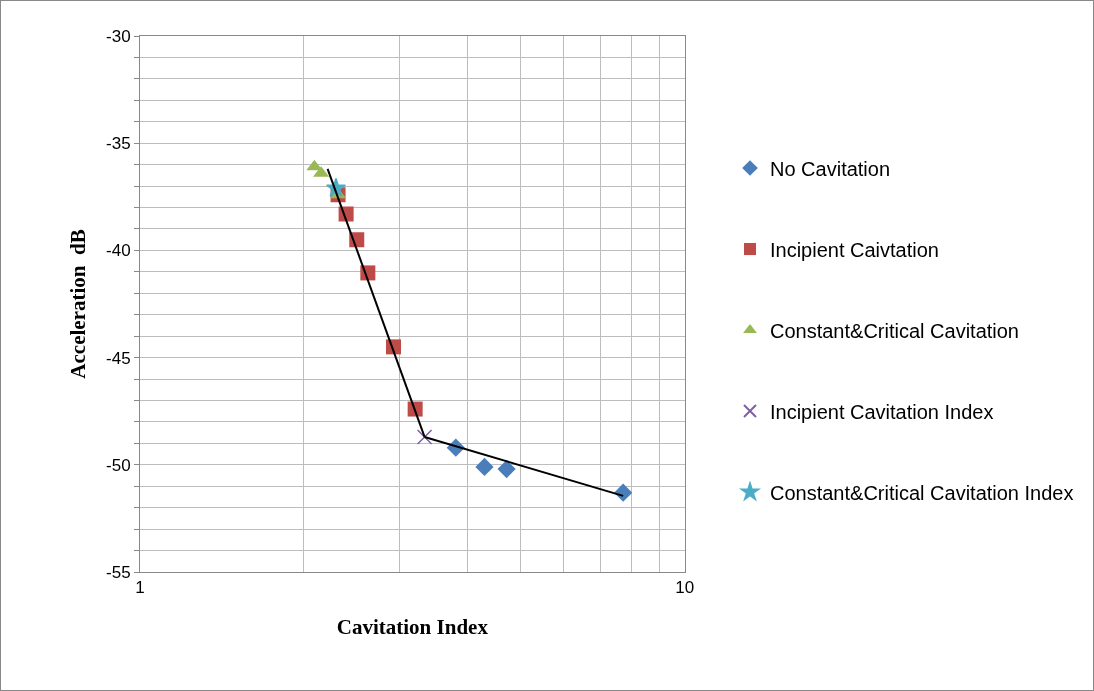 The height and width of the screenshot is (691, 1094). I want to click on legend-label: No Cavitation, so click(830, 168).